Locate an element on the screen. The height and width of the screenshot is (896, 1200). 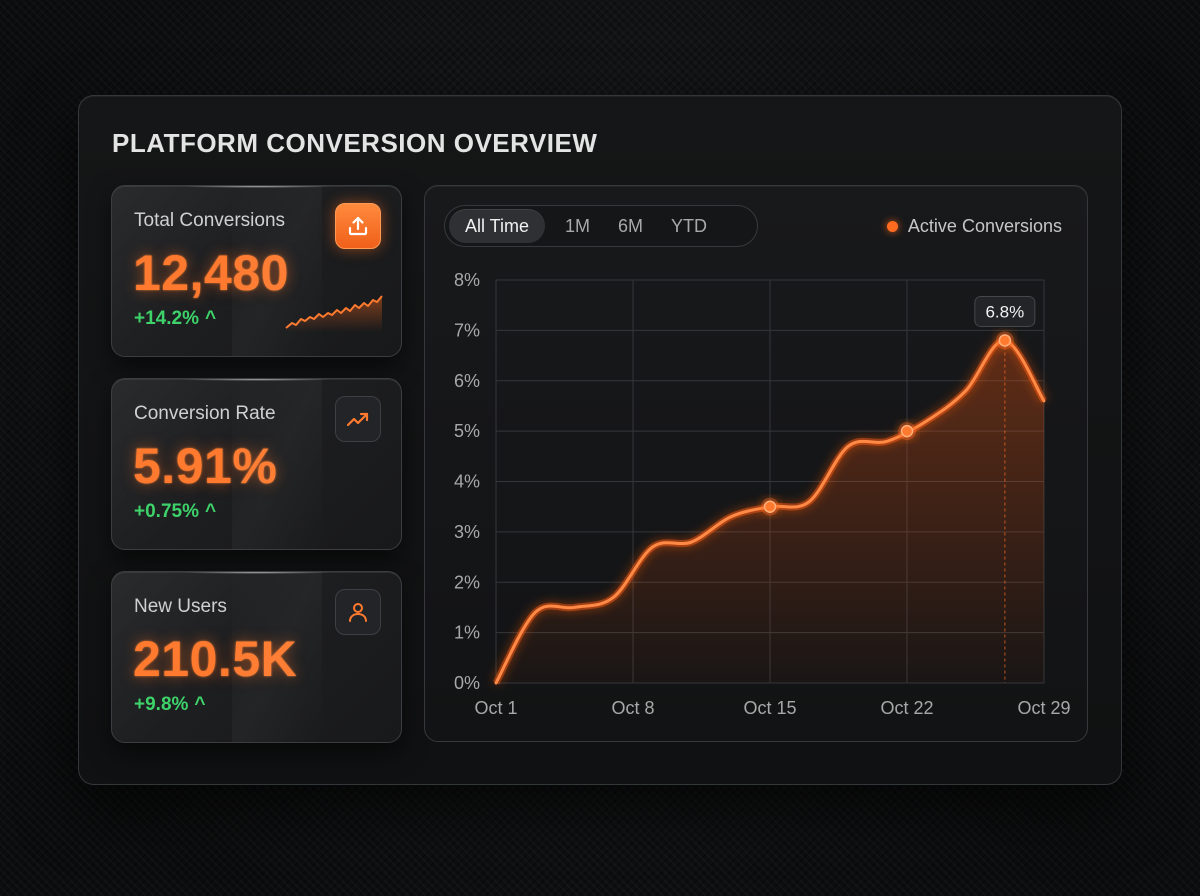
range-tabs: All Time 1M 6M YTD is located at coordinates (601, 226).